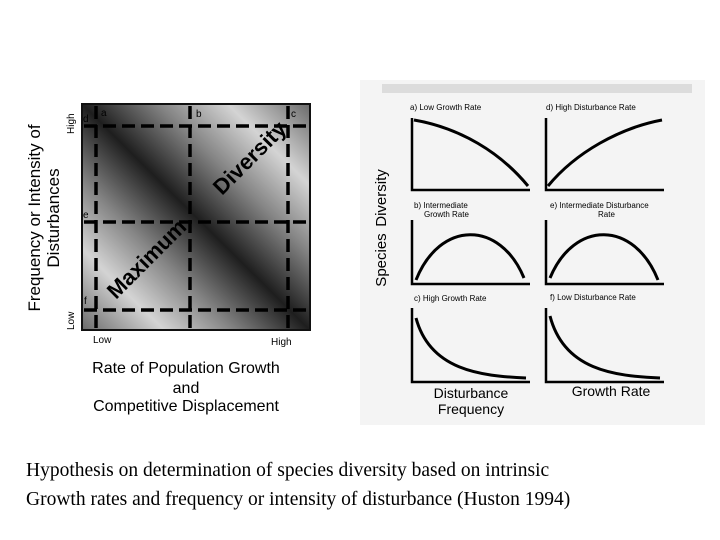 Image resolution: width=720 pixels, height=540 pixels. Describe the element at coordinates (381, 198) in the screenshot. I see `diversity-axis-line2: Diversity` at that location.